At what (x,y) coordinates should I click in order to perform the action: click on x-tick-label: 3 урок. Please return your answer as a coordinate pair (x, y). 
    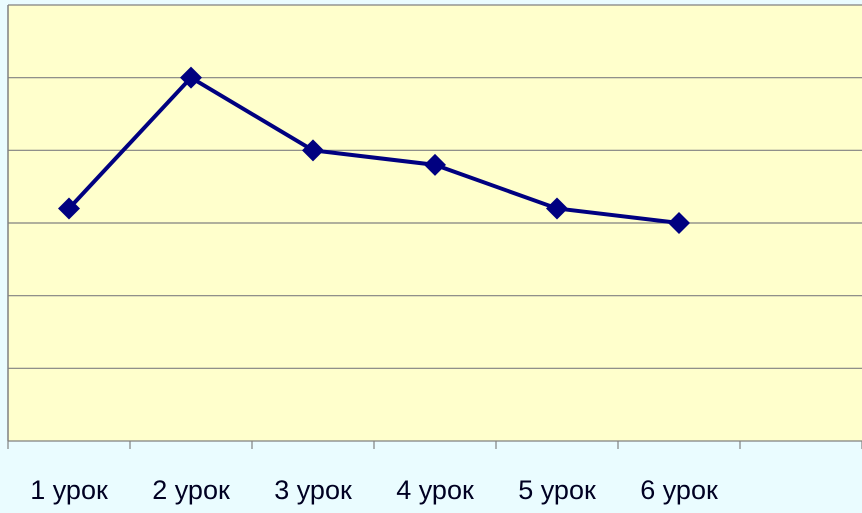
    Looking at the image, I should click on (313, 490).